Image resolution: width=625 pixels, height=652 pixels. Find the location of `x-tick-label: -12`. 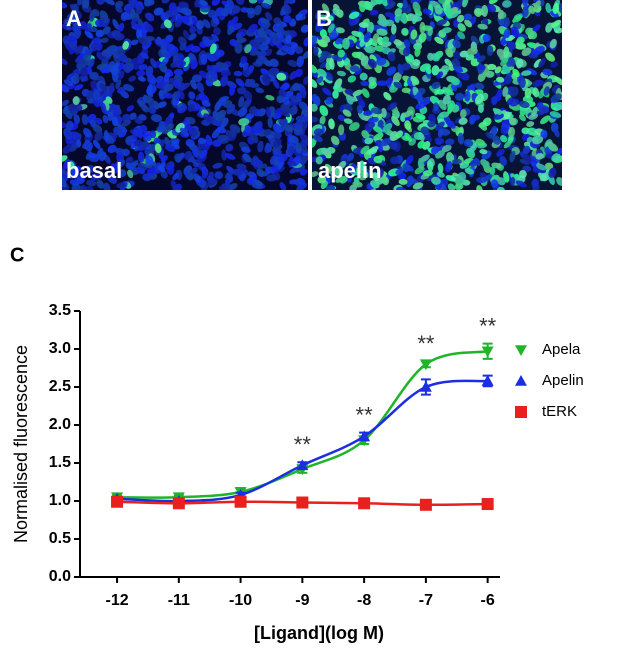

x-tick-label: -12 is located at coordinates (116, 600).